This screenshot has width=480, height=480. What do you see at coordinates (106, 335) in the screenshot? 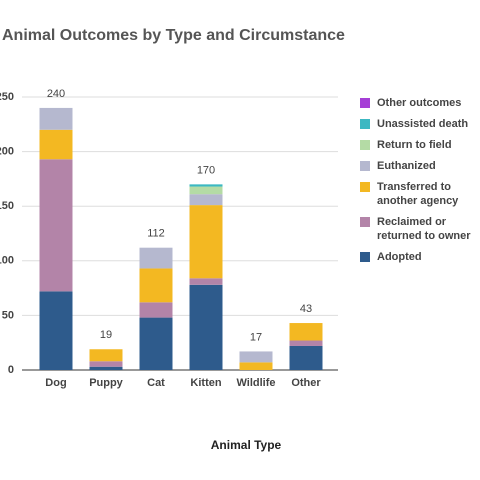
I see `total-label: 19` at bounding box center [106, 335].